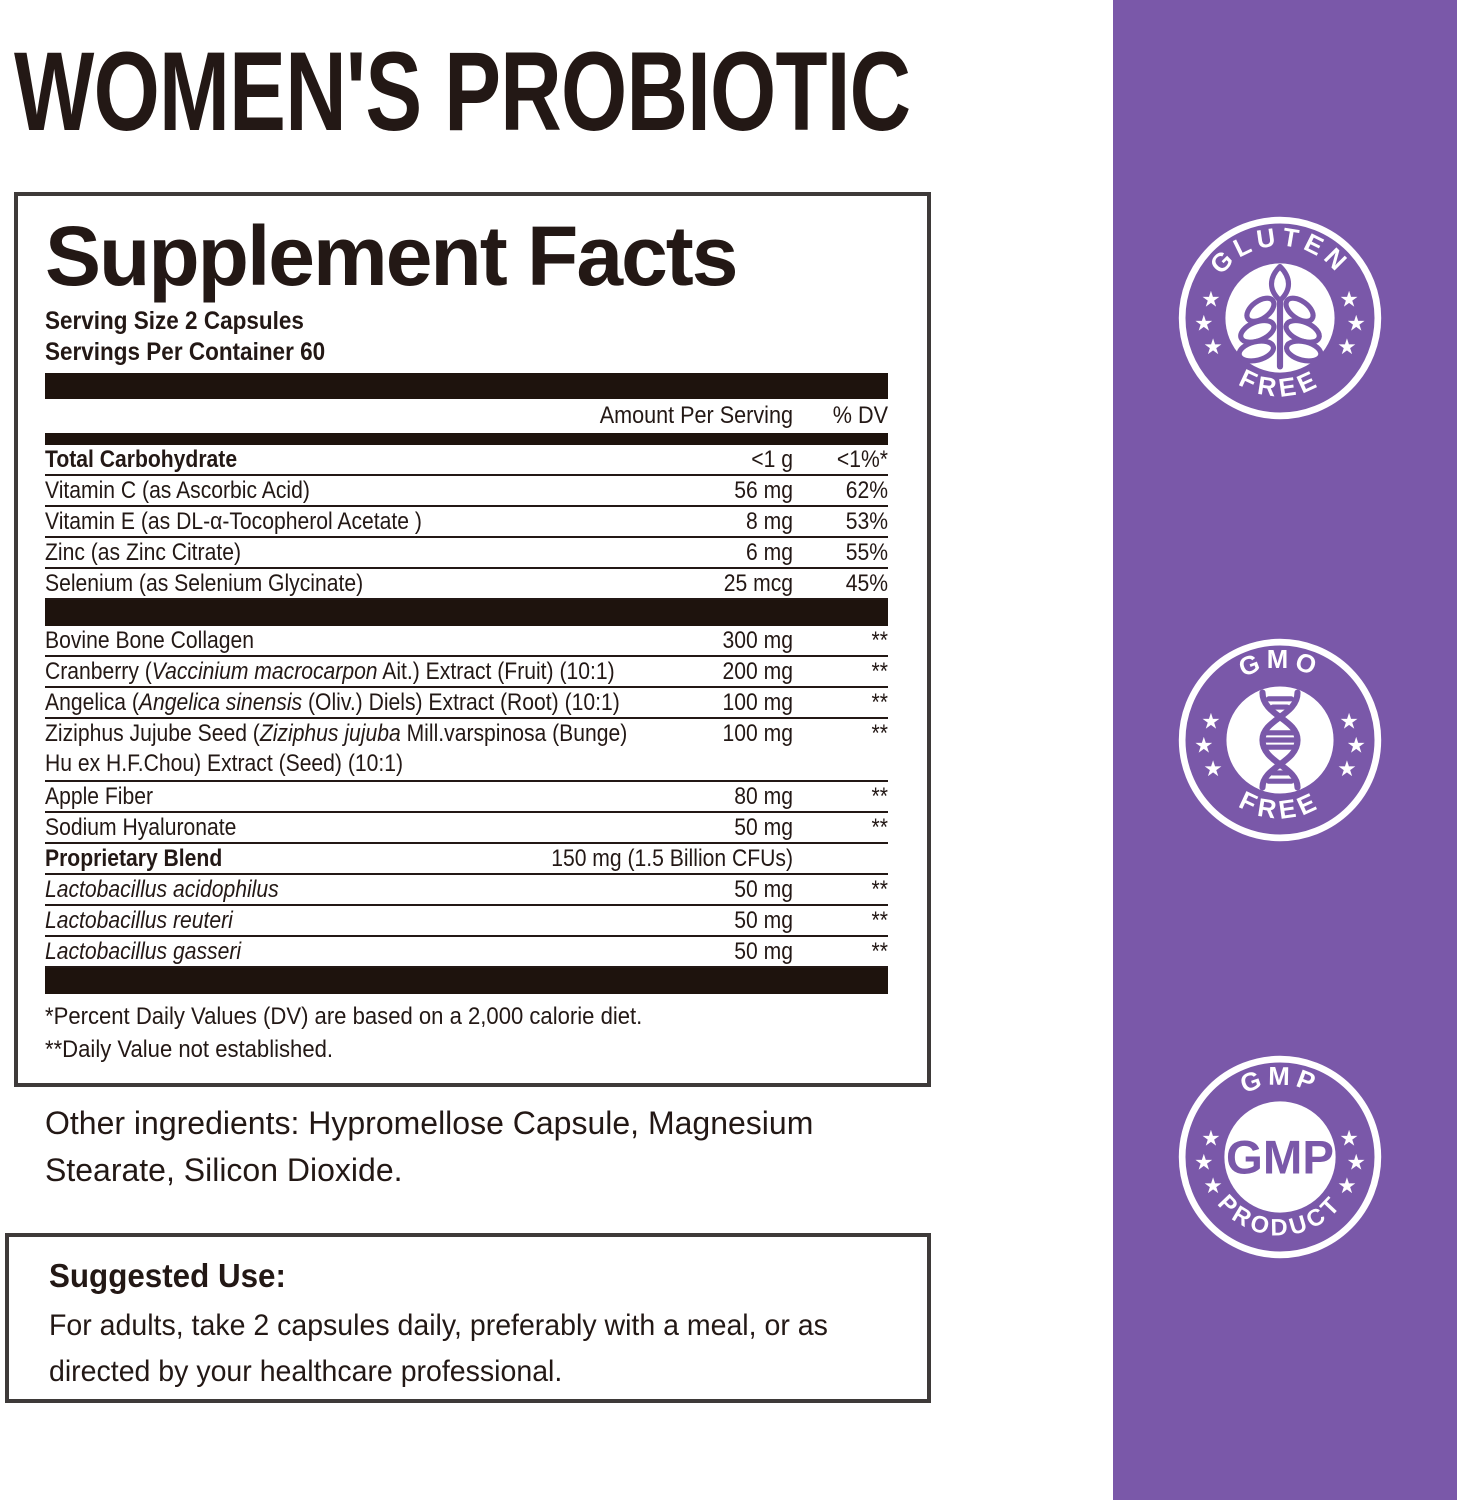  I want to click on wheat-icon, so click(1280, 316).